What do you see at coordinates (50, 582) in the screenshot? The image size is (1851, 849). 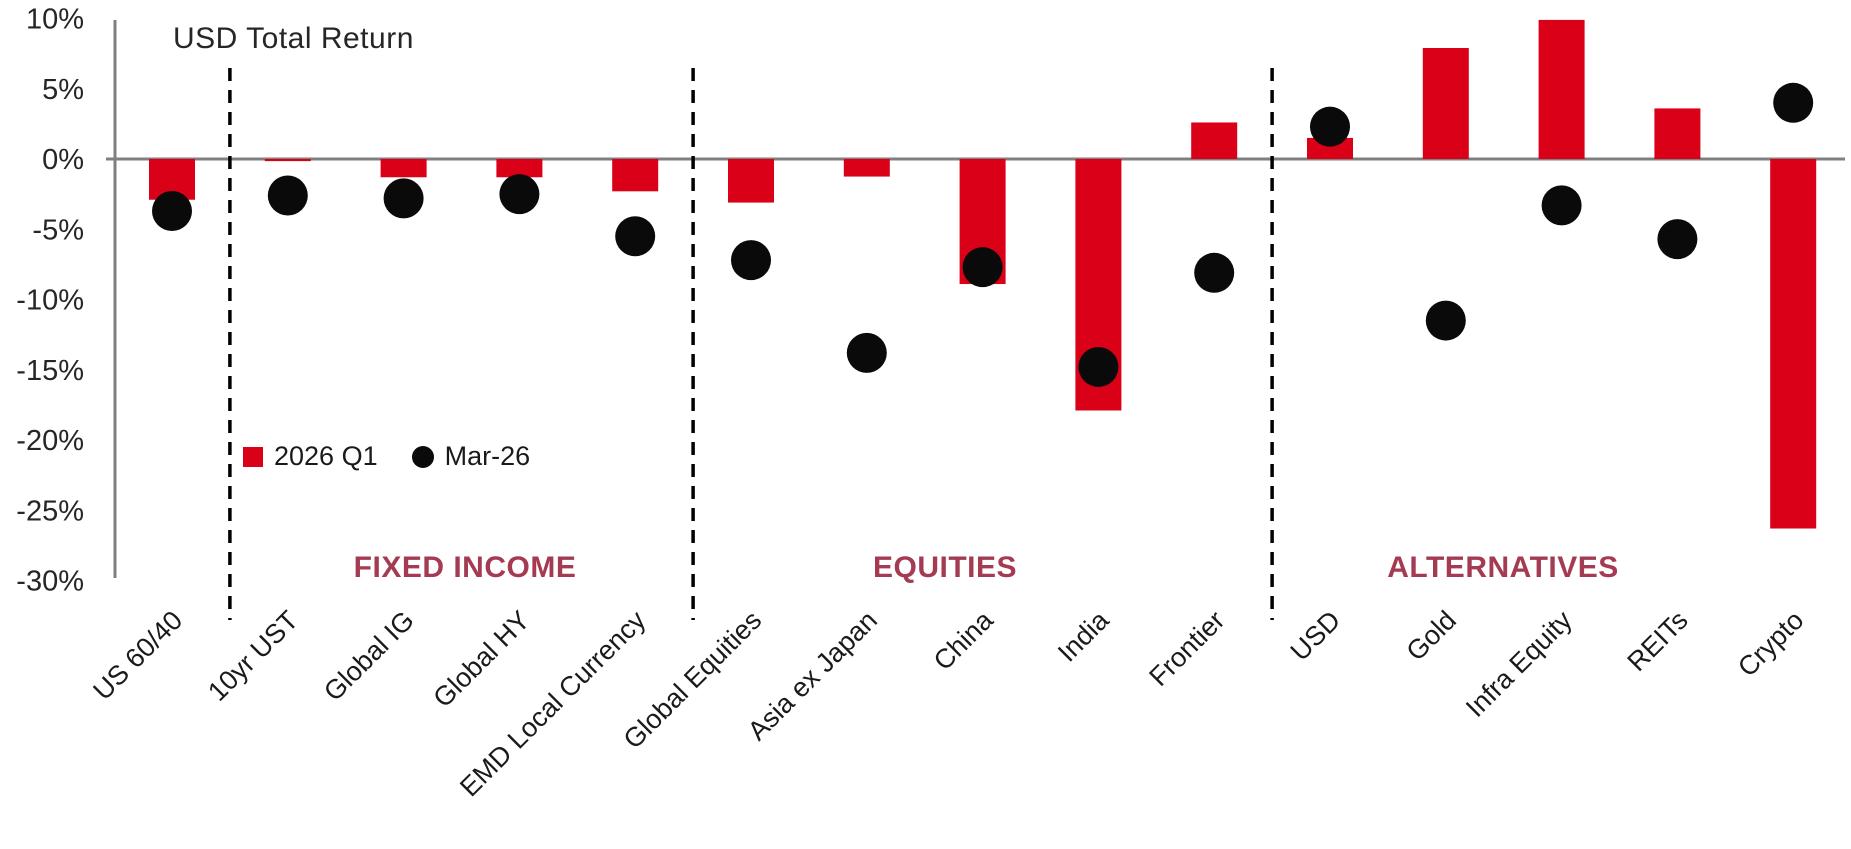 I see `ytick-label-30: -30%` at bounding box center [50, 582].